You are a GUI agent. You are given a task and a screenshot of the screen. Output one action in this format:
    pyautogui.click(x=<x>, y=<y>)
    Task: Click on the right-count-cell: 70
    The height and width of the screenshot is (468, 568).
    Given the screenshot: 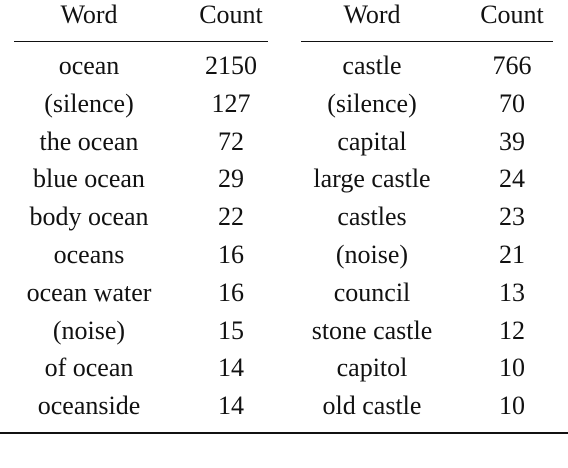 What is the action you would take?
    pyautogui.click(x=512, y=103)
    